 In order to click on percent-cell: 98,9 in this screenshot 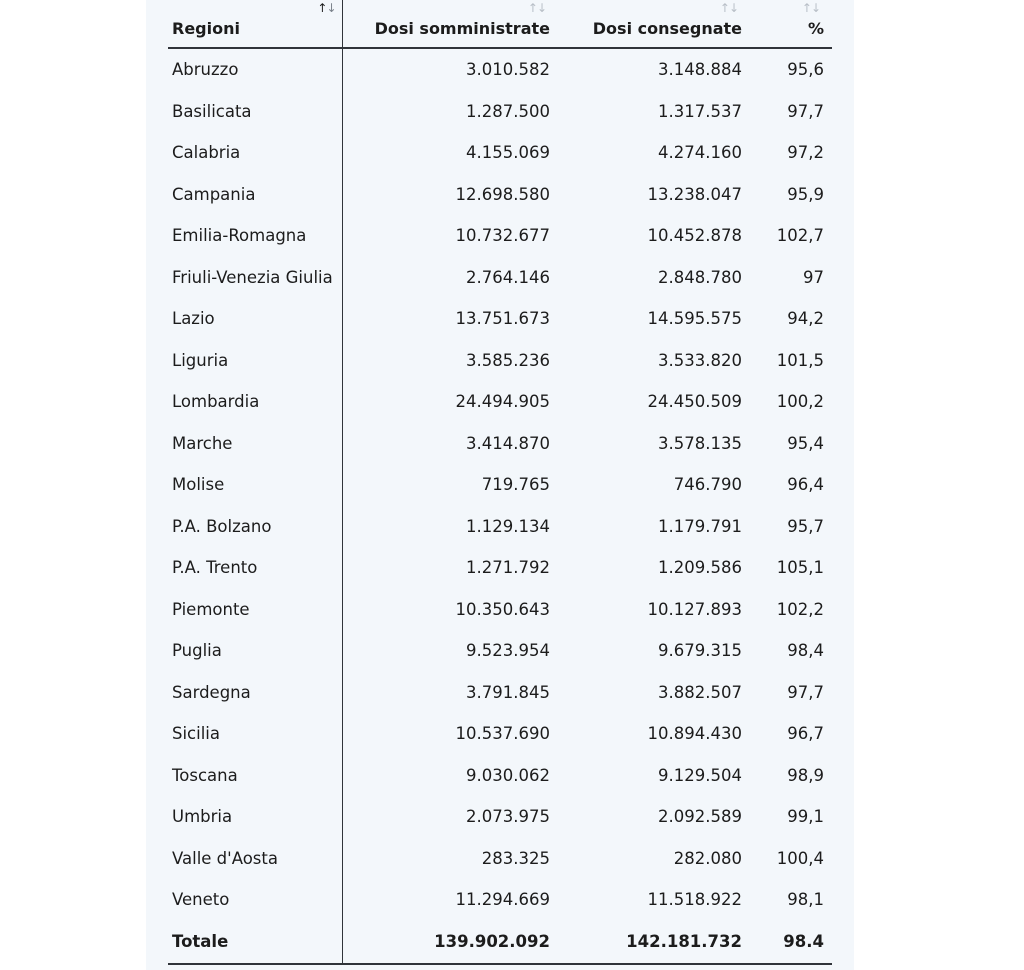, I will do `click(805, 775)`.